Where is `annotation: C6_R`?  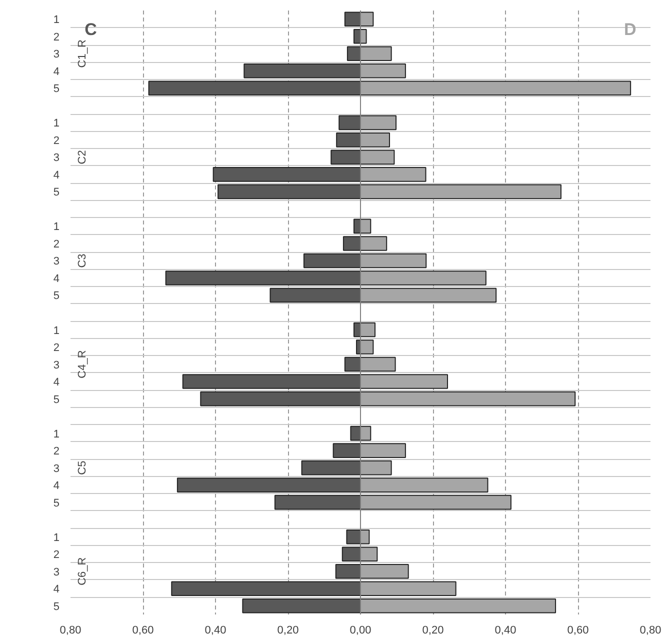
annotation: C6_R is located at coordinates (82, 571).